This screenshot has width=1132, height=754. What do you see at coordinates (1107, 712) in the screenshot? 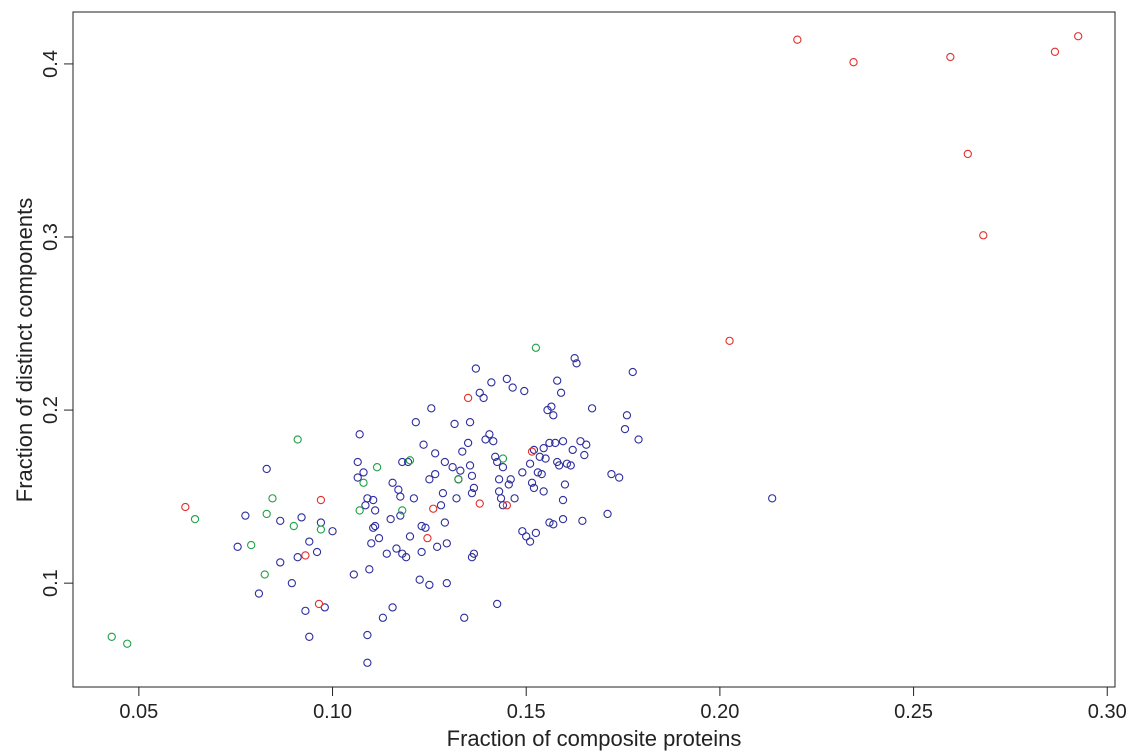
I see `x-tick-label: 0.30` at bounding box center [1107, 712].